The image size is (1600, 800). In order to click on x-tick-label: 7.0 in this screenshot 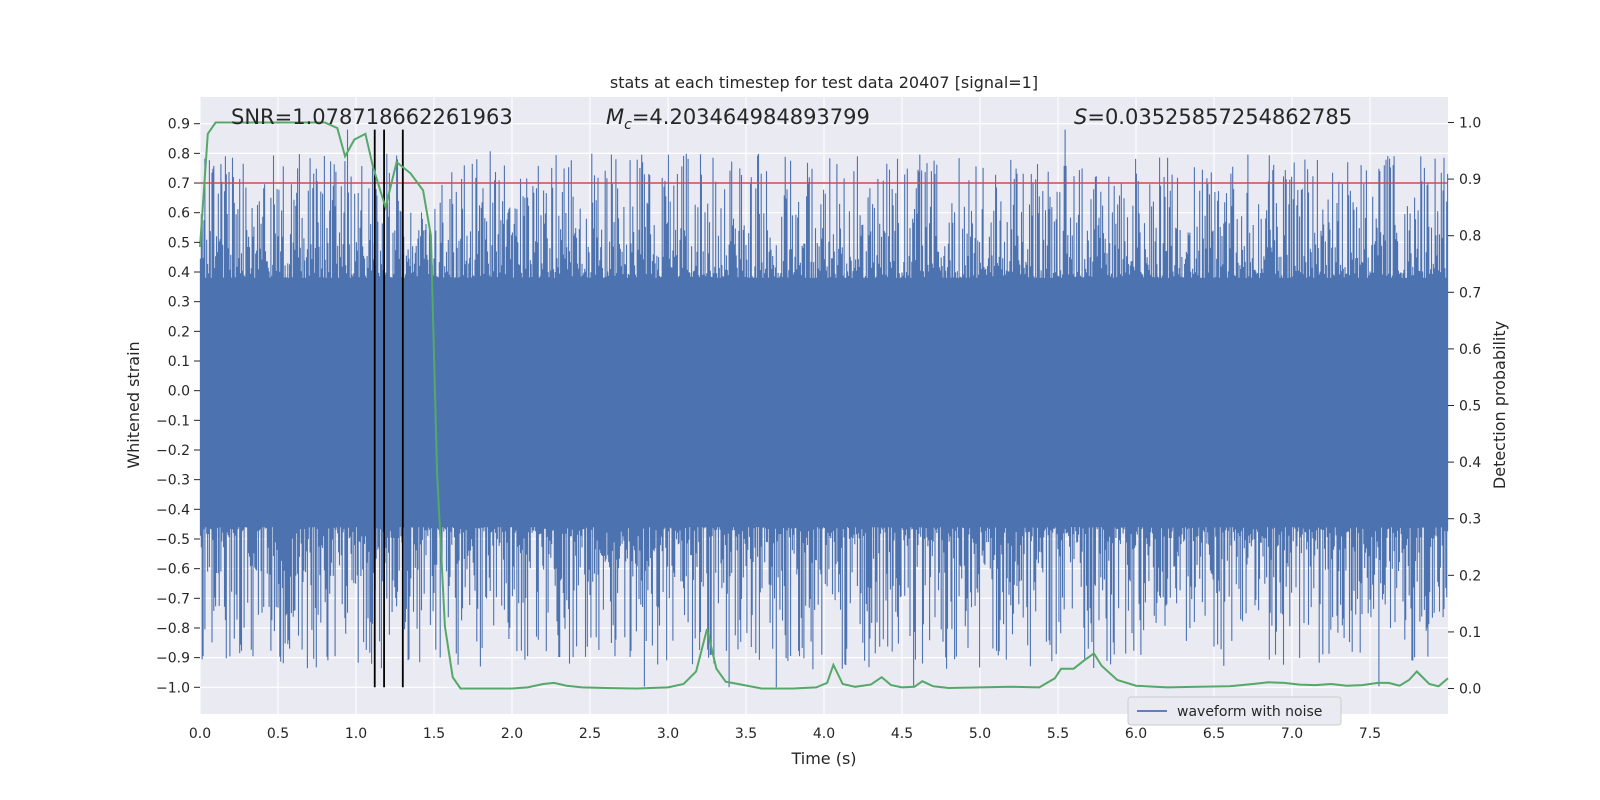, I will do `click(1292, 734)`.